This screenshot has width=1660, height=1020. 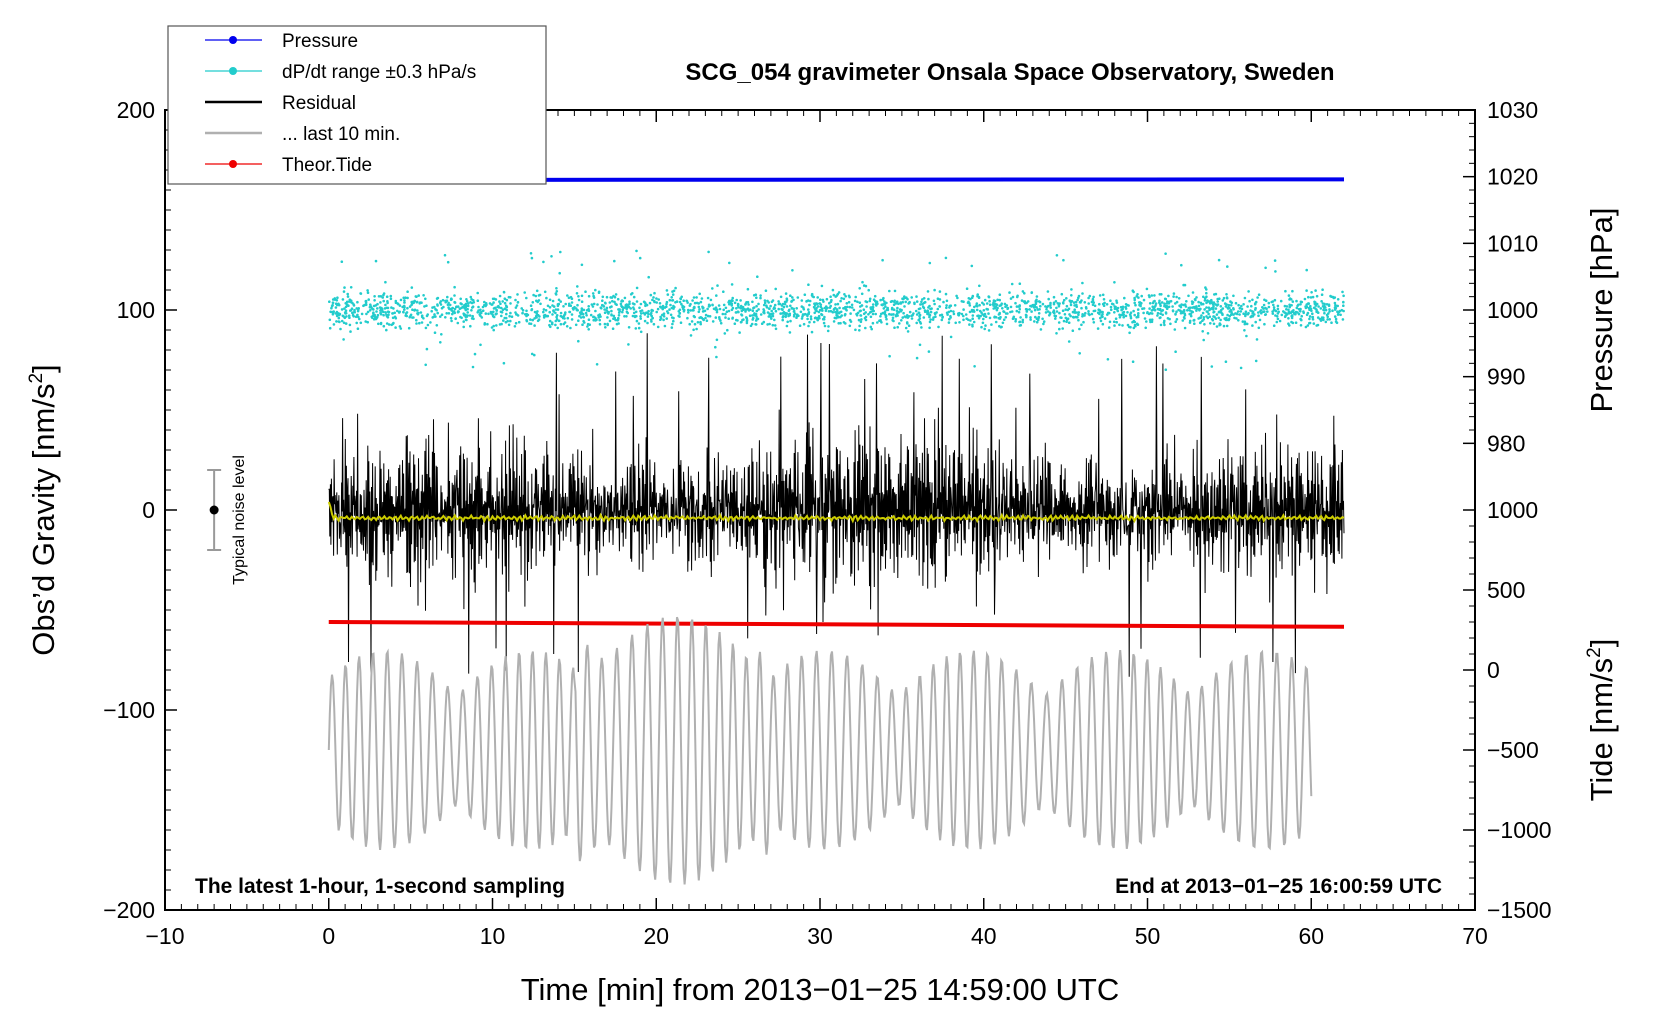 I want to click on x-tick-label: 50, so click(x=1148, y=936).